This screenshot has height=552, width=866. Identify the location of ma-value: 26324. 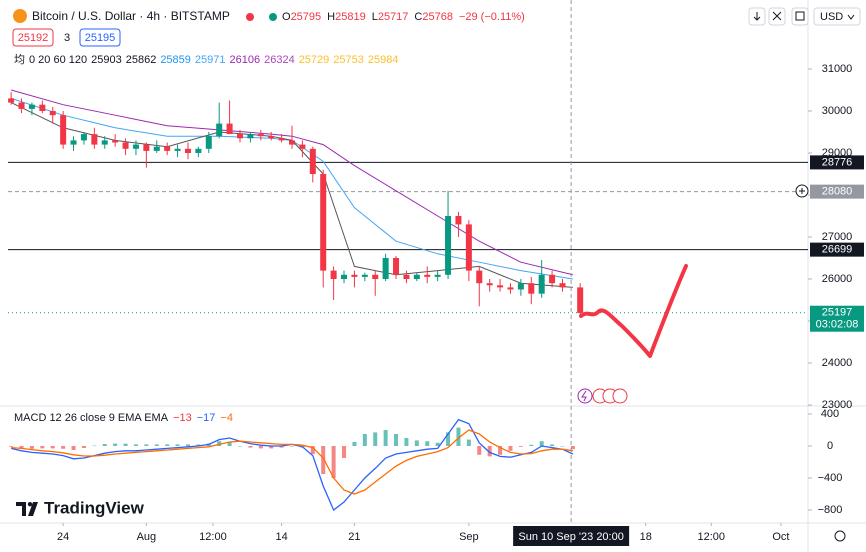
(279, 60).